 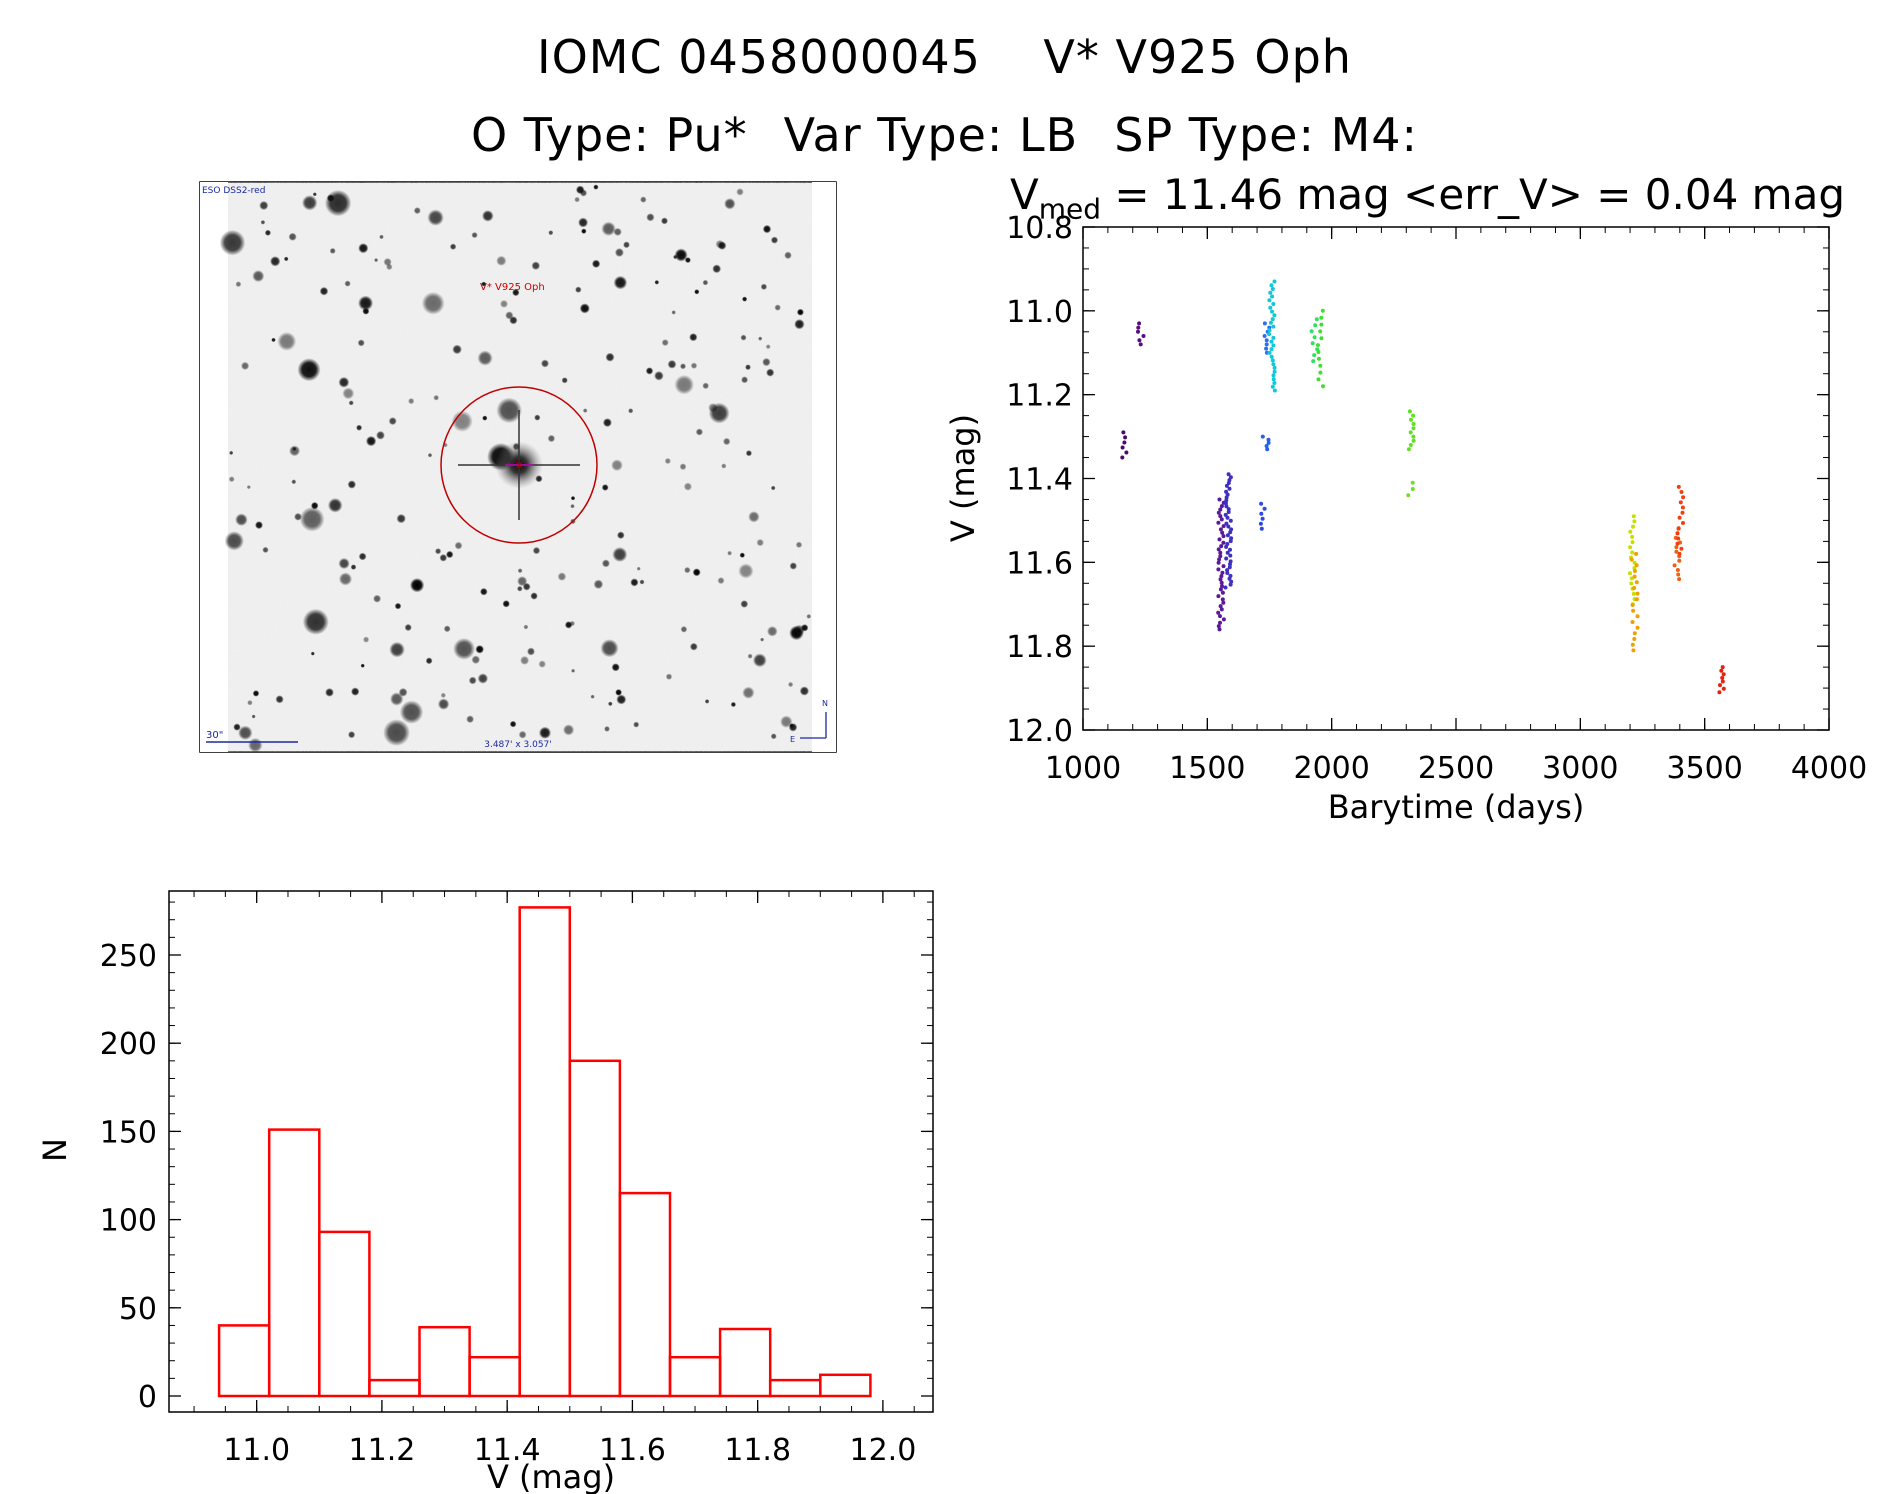 I want to click on object-id: IOMC 0458000045, so click(x=759, y=57).